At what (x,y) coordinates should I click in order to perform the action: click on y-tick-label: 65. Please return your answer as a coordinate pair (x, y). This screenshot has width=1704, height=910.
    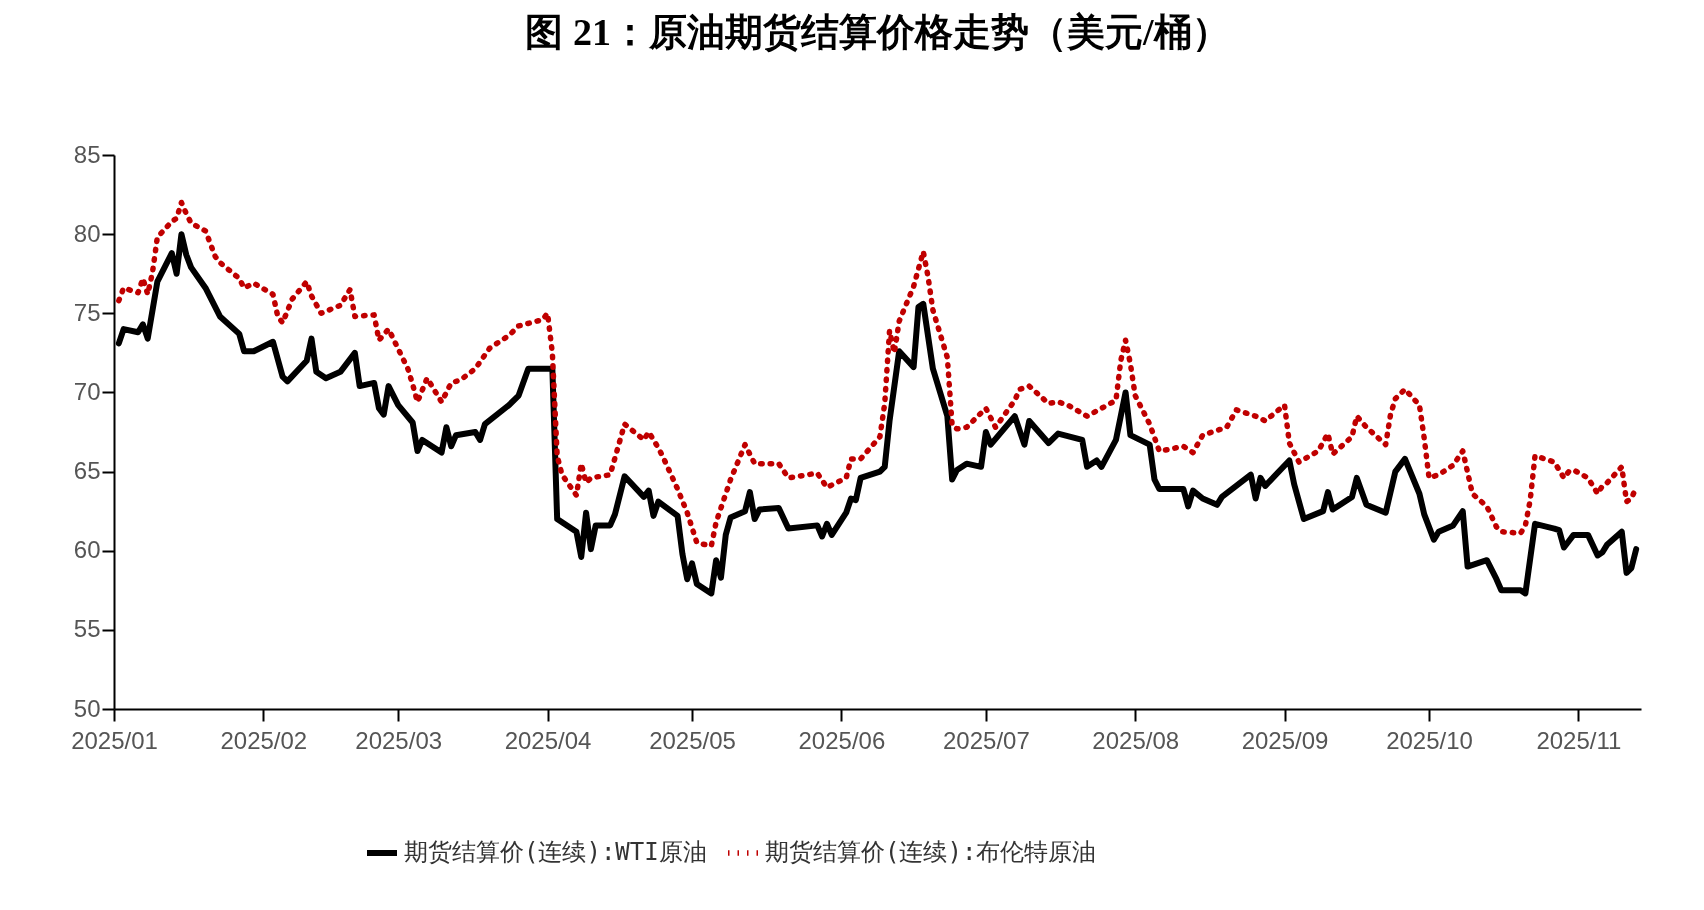
    Looking at the image, I should click on (87, 471).